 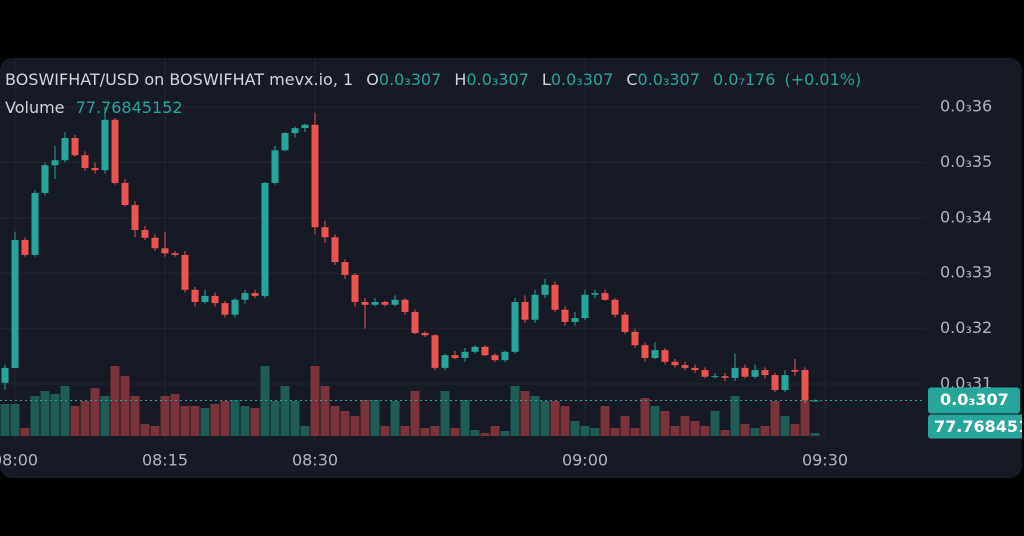 I want to click on last-price-tag-label: 0.0₃307, so click(x=974, y=399).